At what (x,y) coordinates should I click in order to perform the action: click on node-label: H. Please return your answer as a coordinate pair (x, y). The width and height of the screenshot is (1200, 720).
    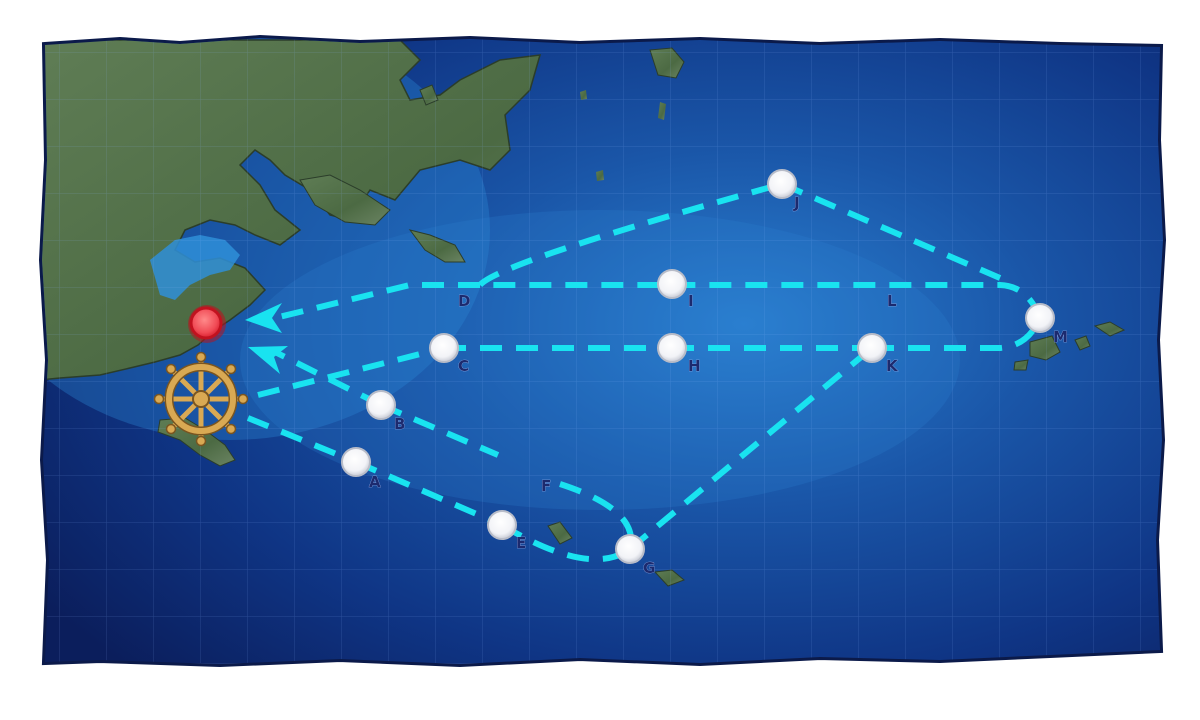
    Looking at the image, I should click on (694, 366).